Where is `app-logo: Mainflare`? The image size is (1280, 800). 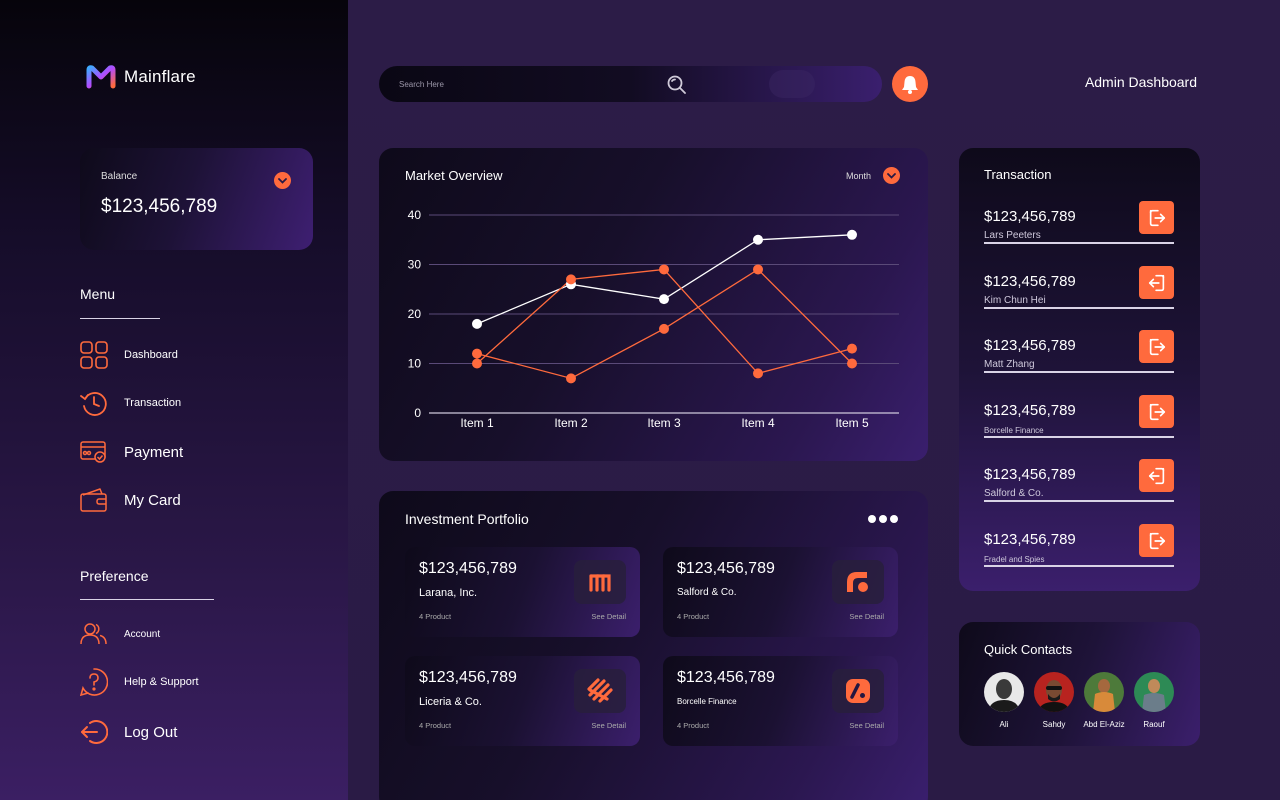
app-logo: Mainflare is located at coordinates (141, 77).